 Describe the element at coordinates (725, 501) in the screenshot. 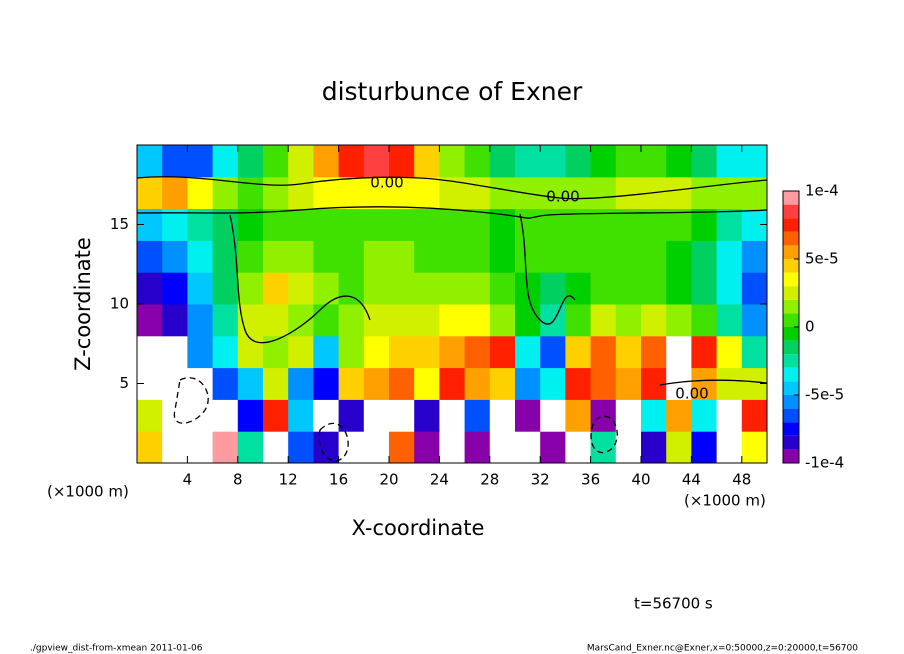

I see `x-unit: (×1000 m)` at that location.